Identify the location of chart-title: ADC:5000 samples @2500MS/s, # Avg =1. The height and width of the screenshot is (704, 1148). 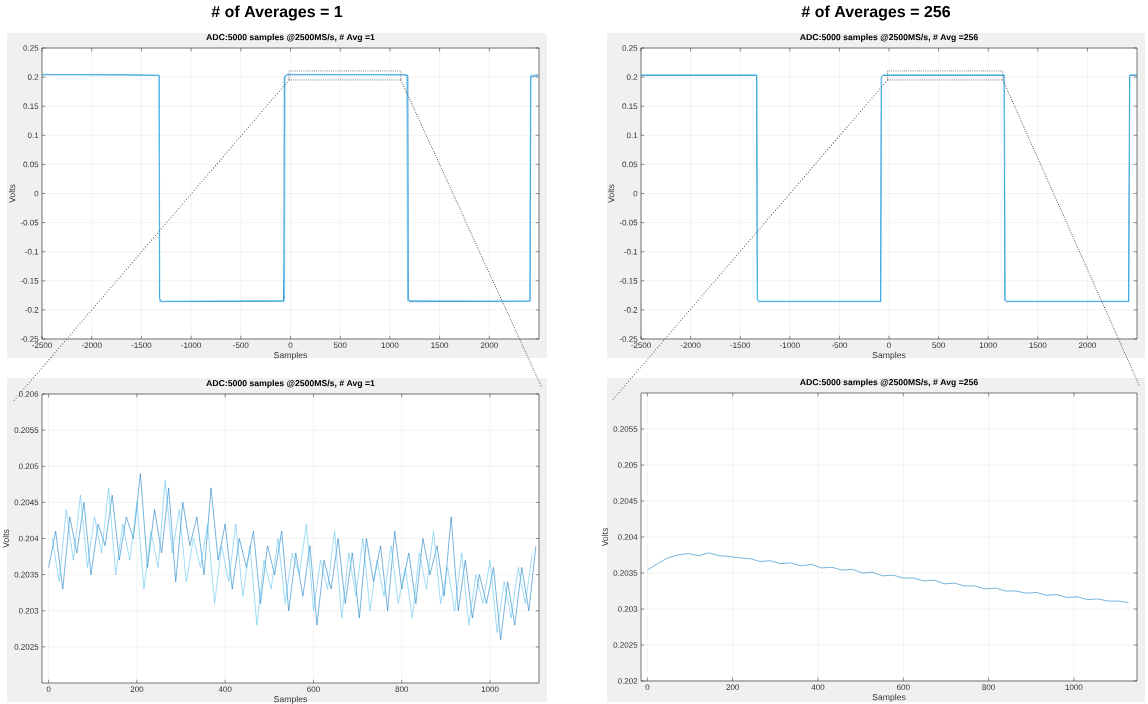
(290, 383).